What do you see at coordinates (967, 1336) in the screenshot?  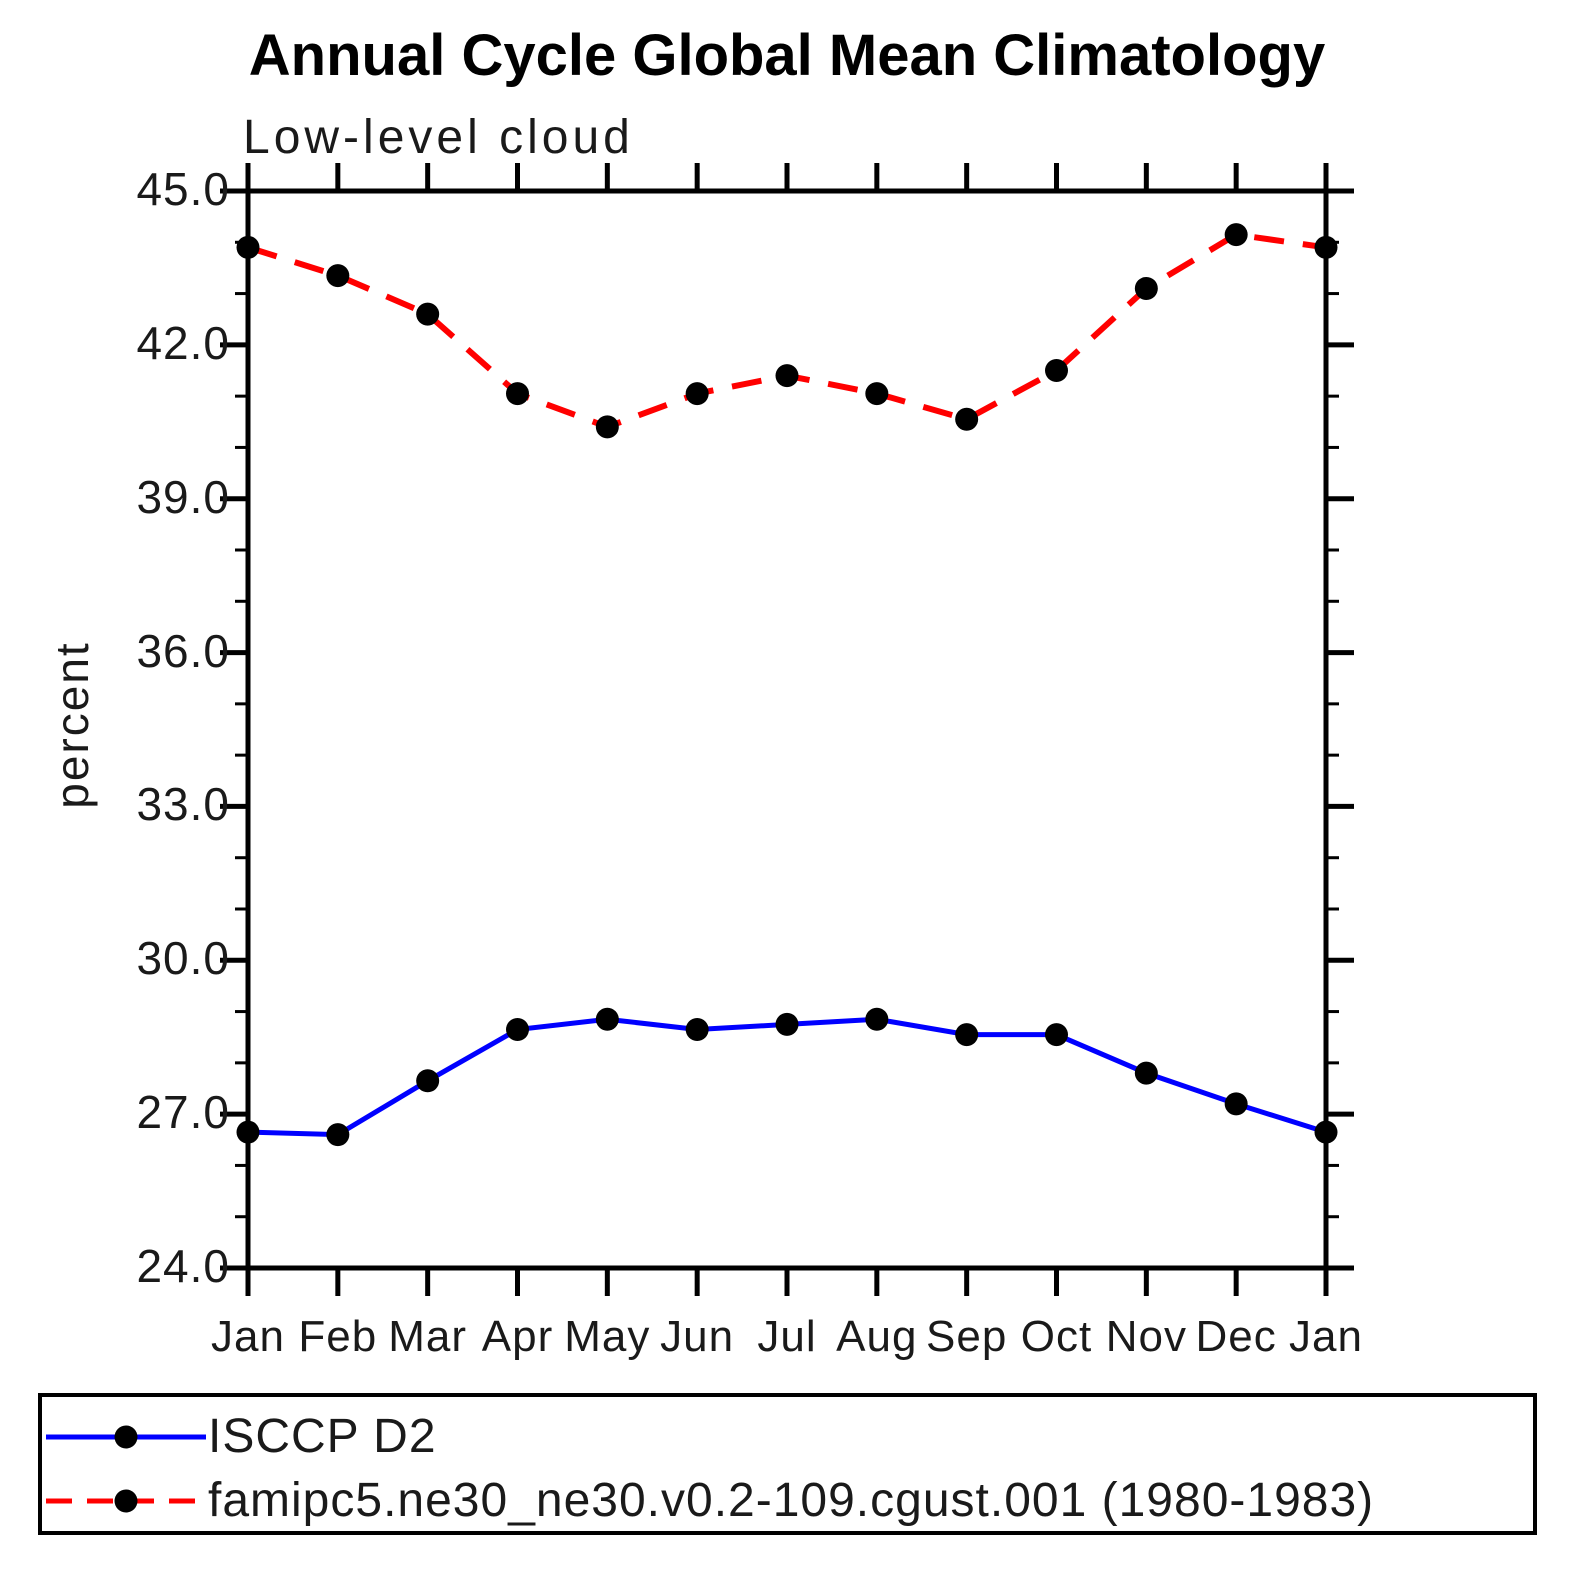 I see `x-axis-tick-label: Sep` at bounding box center [967, 1336].